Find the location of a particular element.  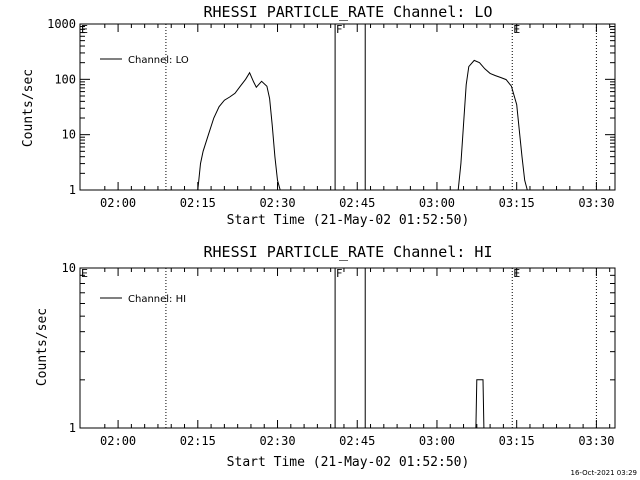

chart-title: RHESSI PARTICLE_RATE Channel: LO is located at coordinates (348, 12).